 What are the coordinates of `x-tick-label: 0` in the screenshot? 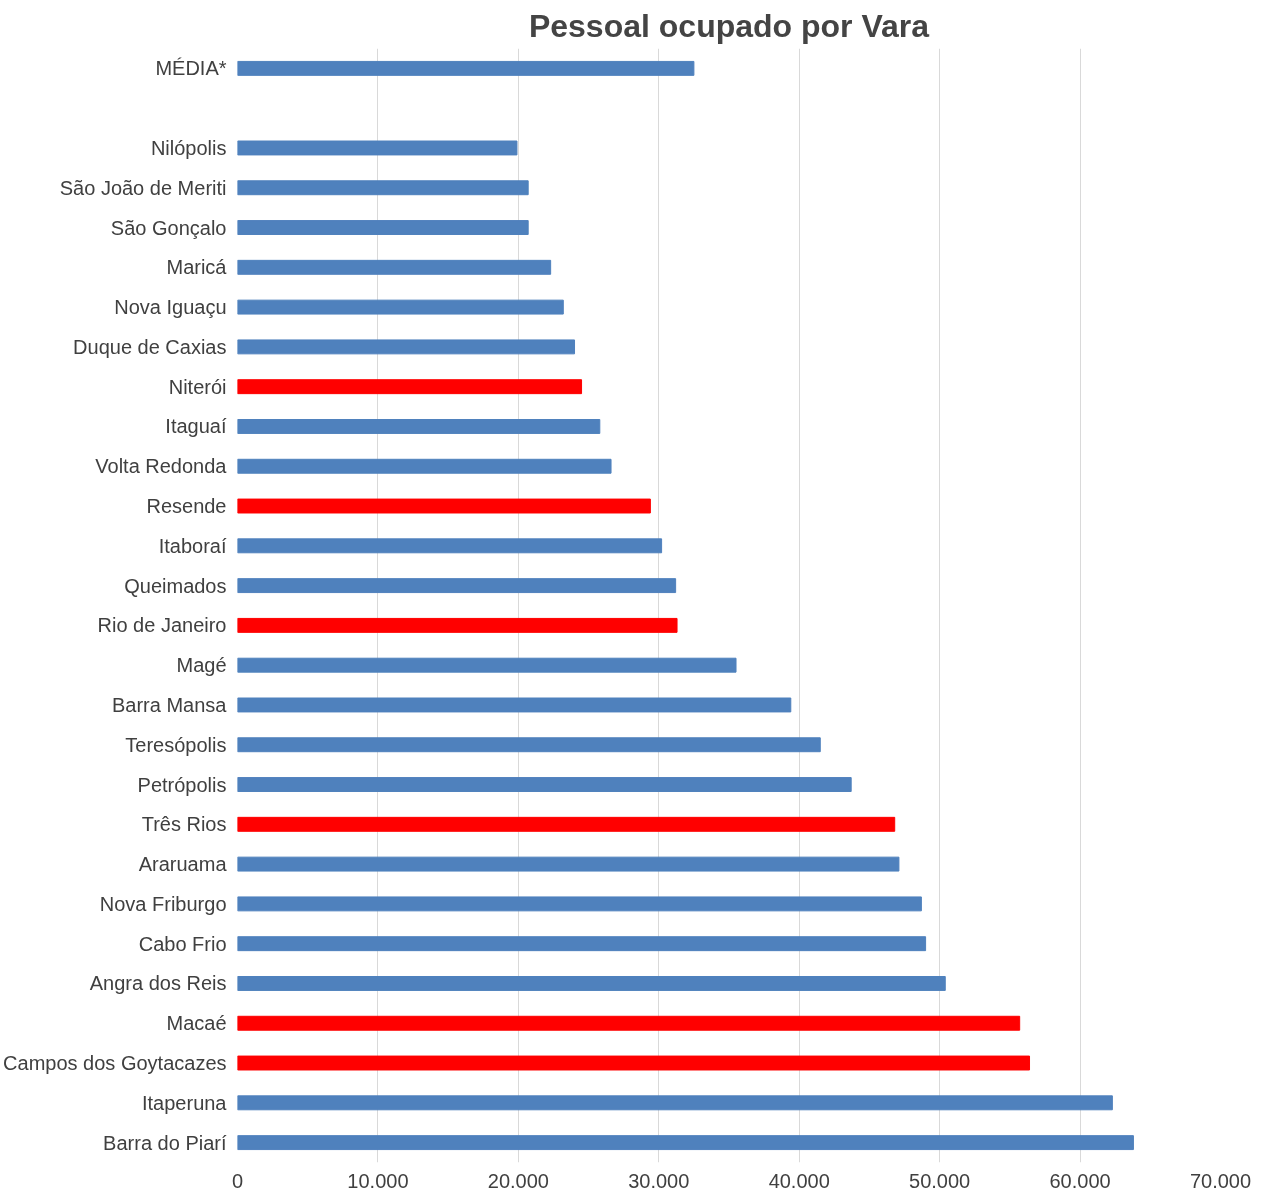 It's located at (237, 1180).